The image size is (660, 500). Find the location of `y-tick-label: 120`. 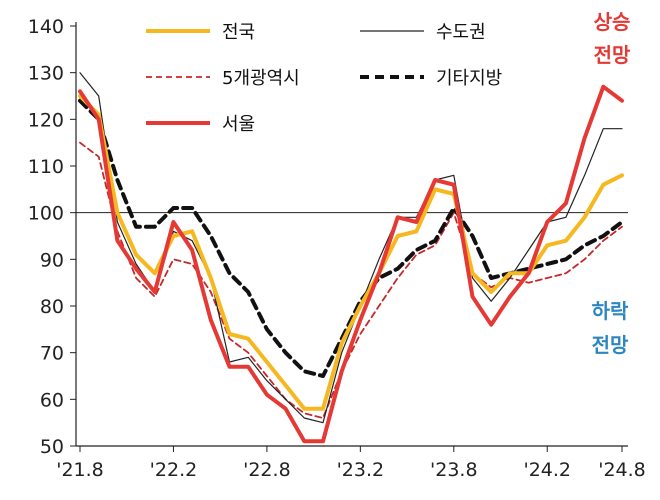

y-tick-label: 120 is located at coordinates (46, 120).